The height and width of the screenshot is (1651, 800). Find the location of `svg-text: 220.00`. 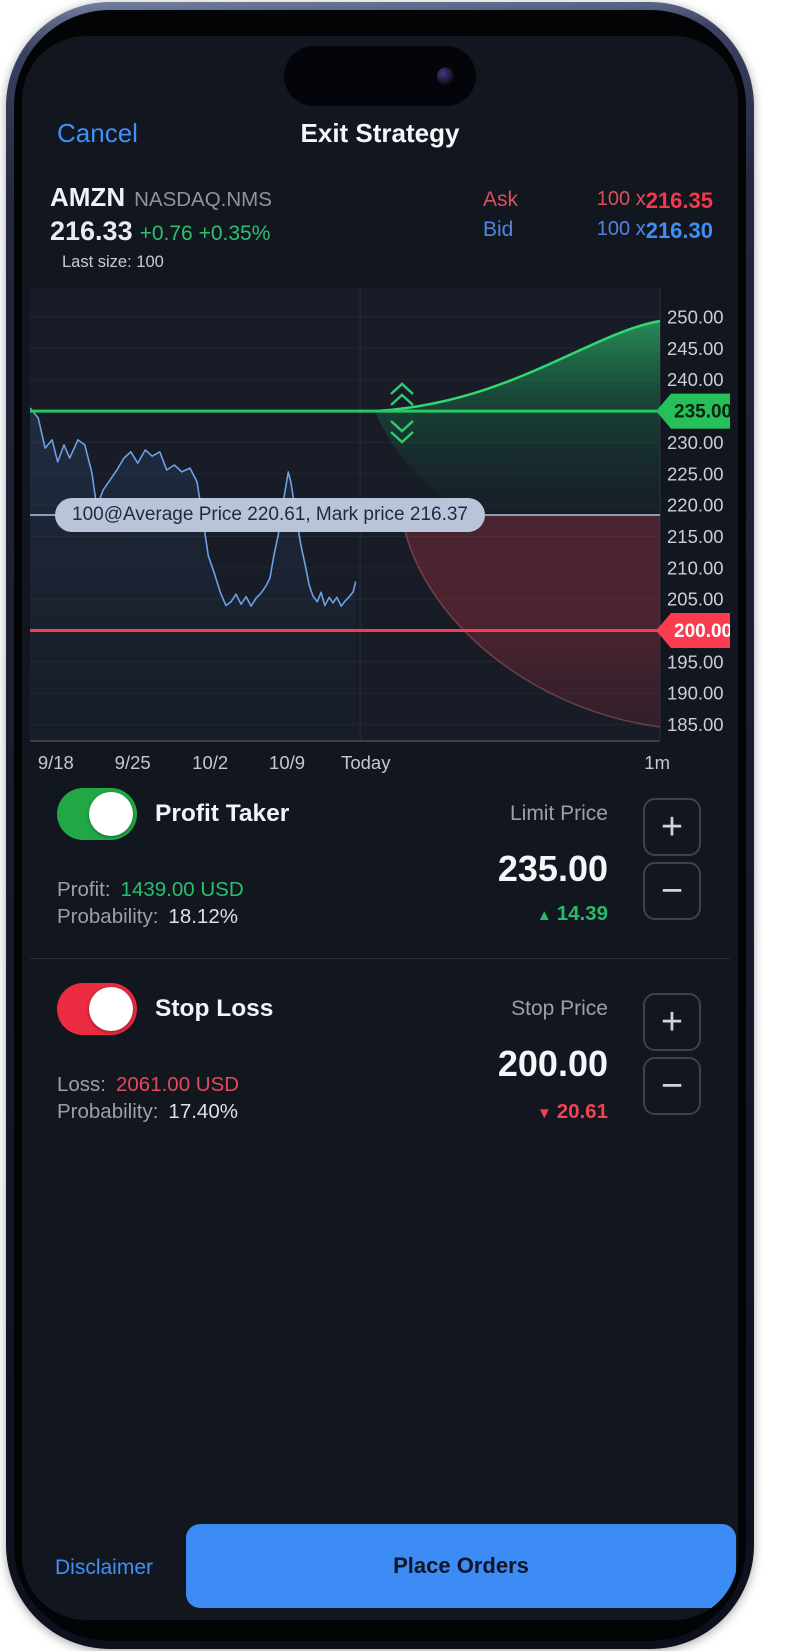

svg-text: 220.00 is located at coordinates (695, 505).